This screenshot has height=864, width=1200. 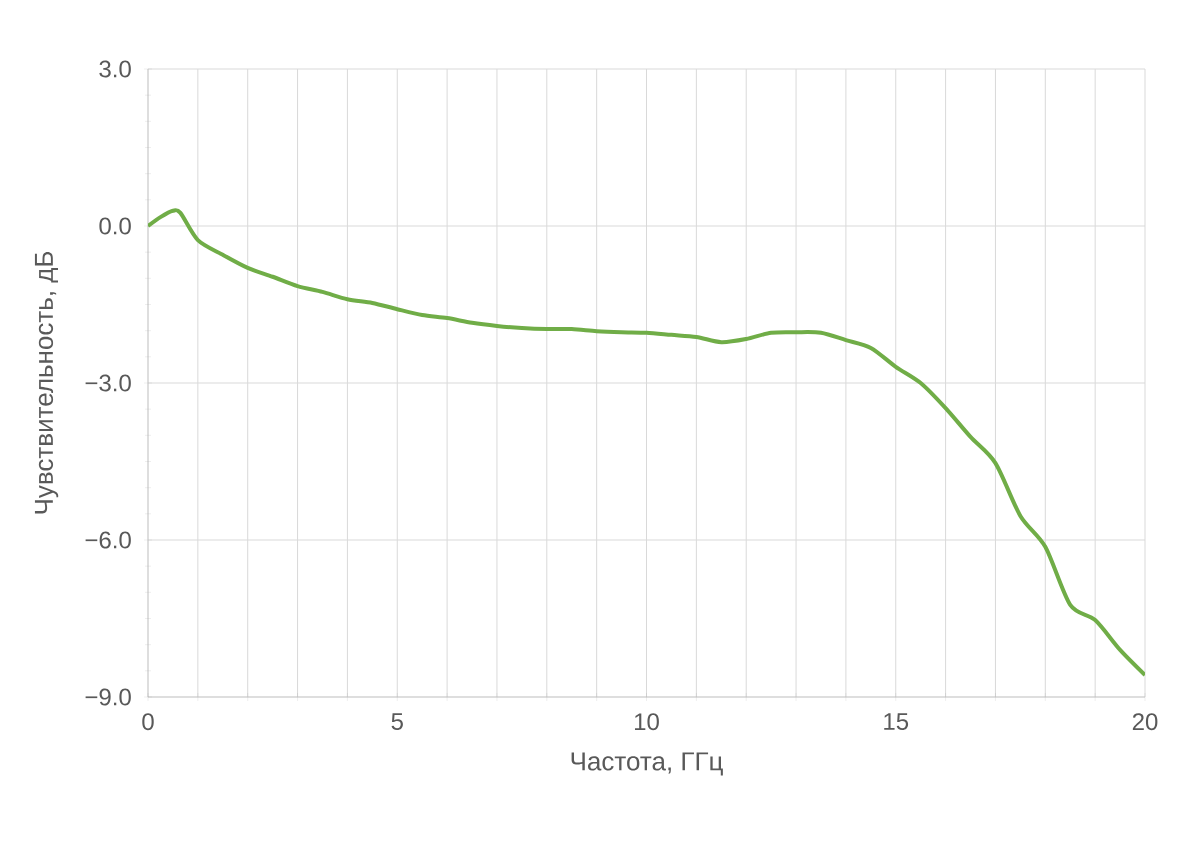 I want to click on y-tick-label: −6.0, so click(x=108, y=540).